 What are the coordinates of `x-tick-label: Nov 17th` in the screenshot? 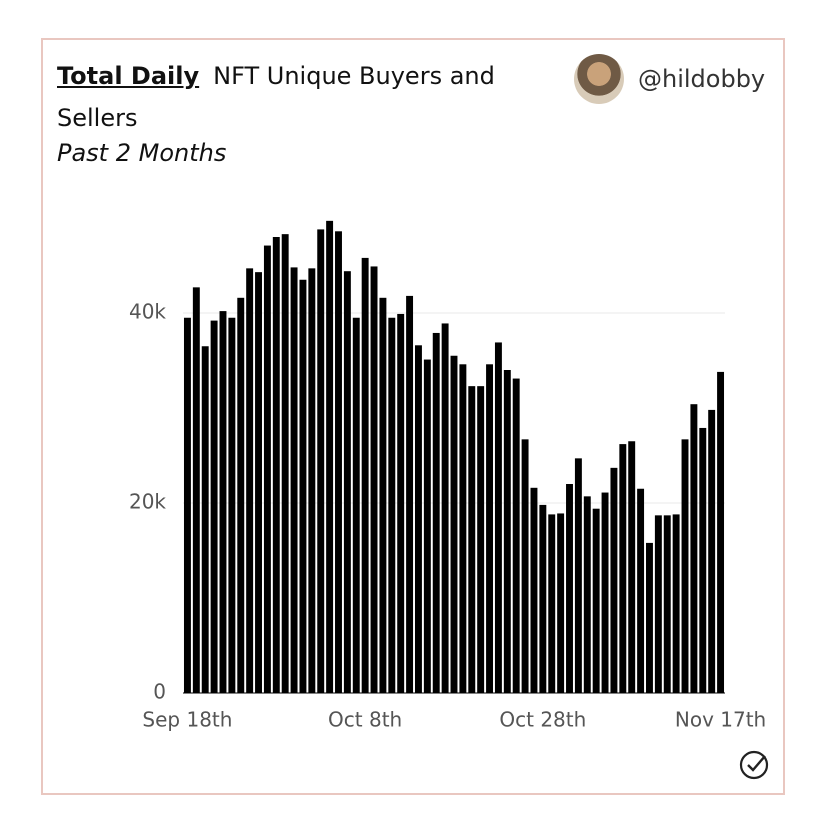 It's located at (720, 720).